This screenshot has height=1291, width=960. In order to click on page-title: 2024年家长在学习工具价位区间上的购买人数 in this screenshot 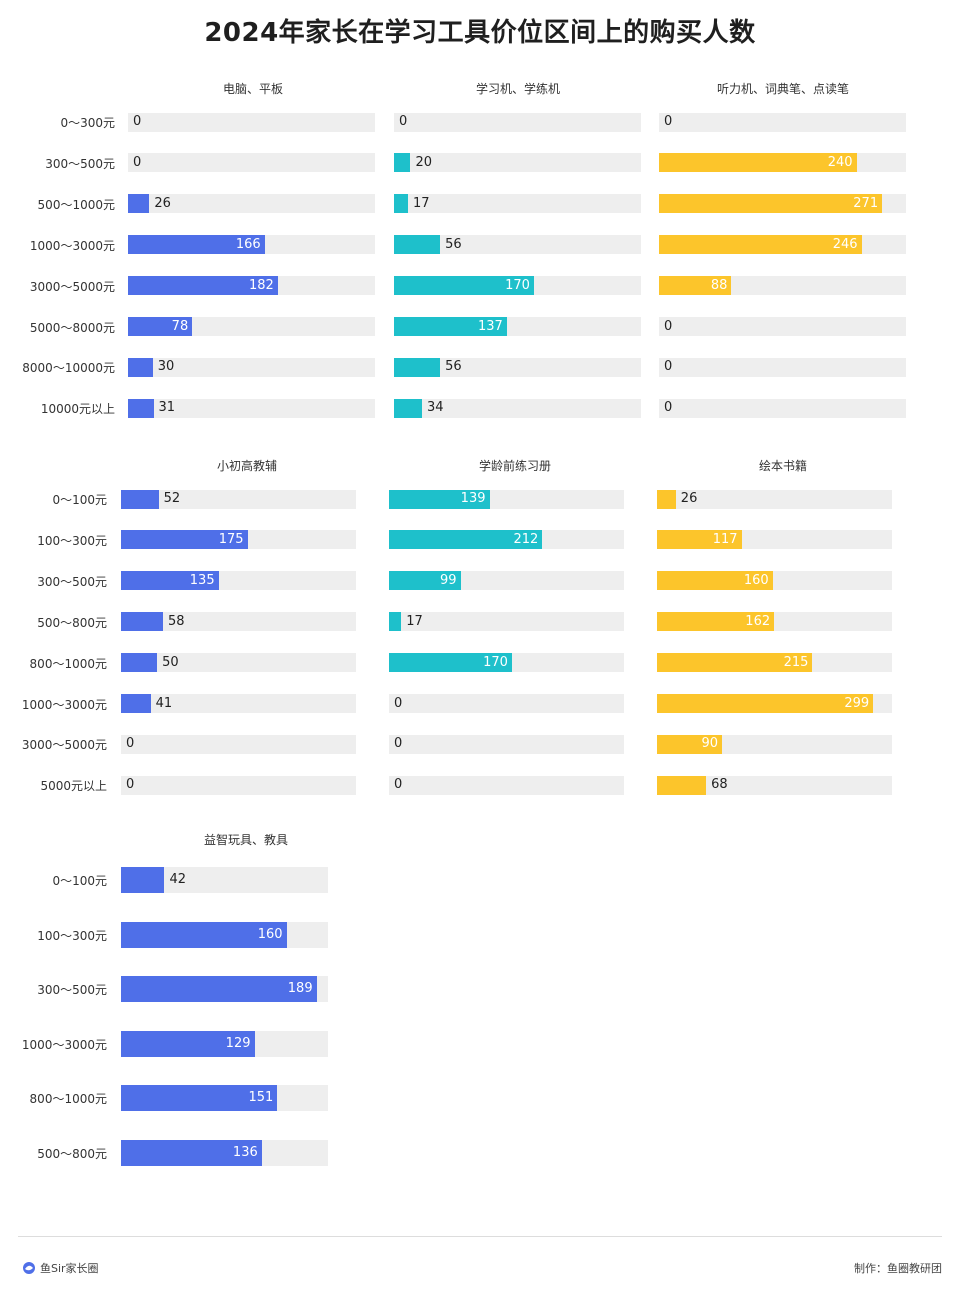, I will do `click(480, 33)`.